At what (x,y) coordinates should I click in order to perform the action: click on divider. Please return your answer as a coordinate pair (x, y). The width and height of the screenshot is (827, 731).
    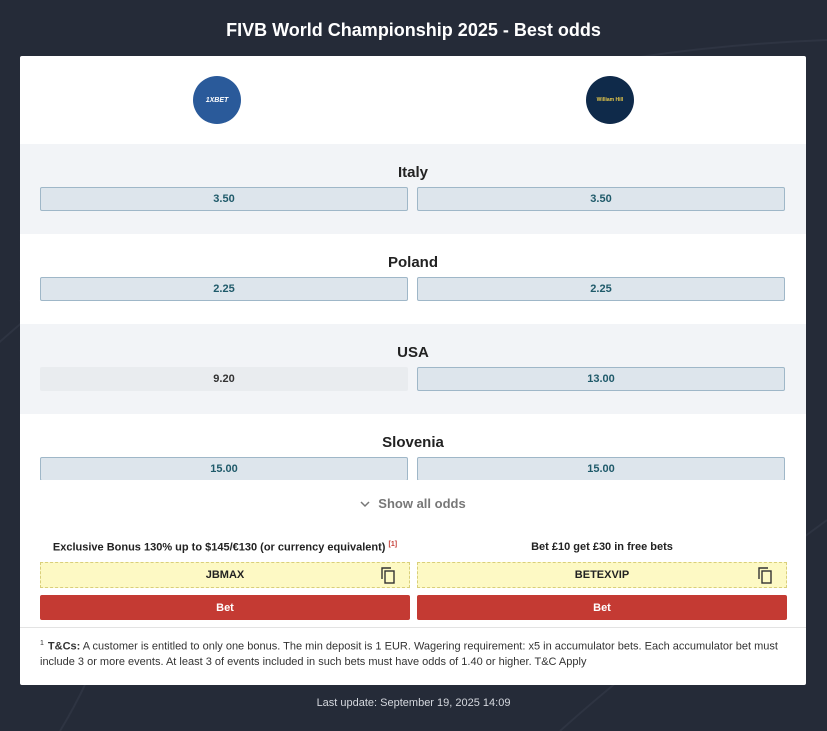
    Looking at the image, I should click on (413, 627).